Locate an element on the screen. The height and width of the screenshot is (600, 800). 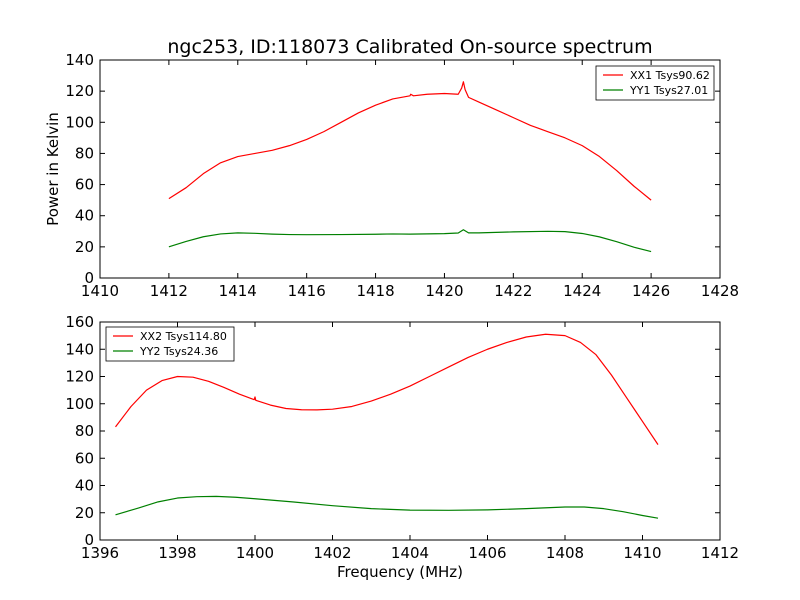
series-line-yy2 is located at coordinates (387, 507).